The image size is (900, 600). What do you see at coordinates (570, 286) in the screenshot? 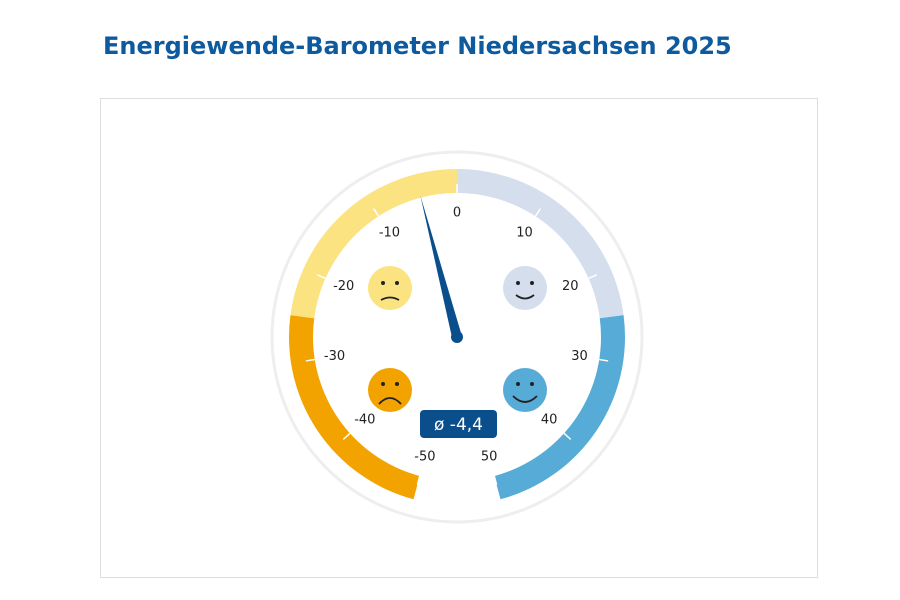
I see `tick-label: 20` at bounding box center [570, 286].